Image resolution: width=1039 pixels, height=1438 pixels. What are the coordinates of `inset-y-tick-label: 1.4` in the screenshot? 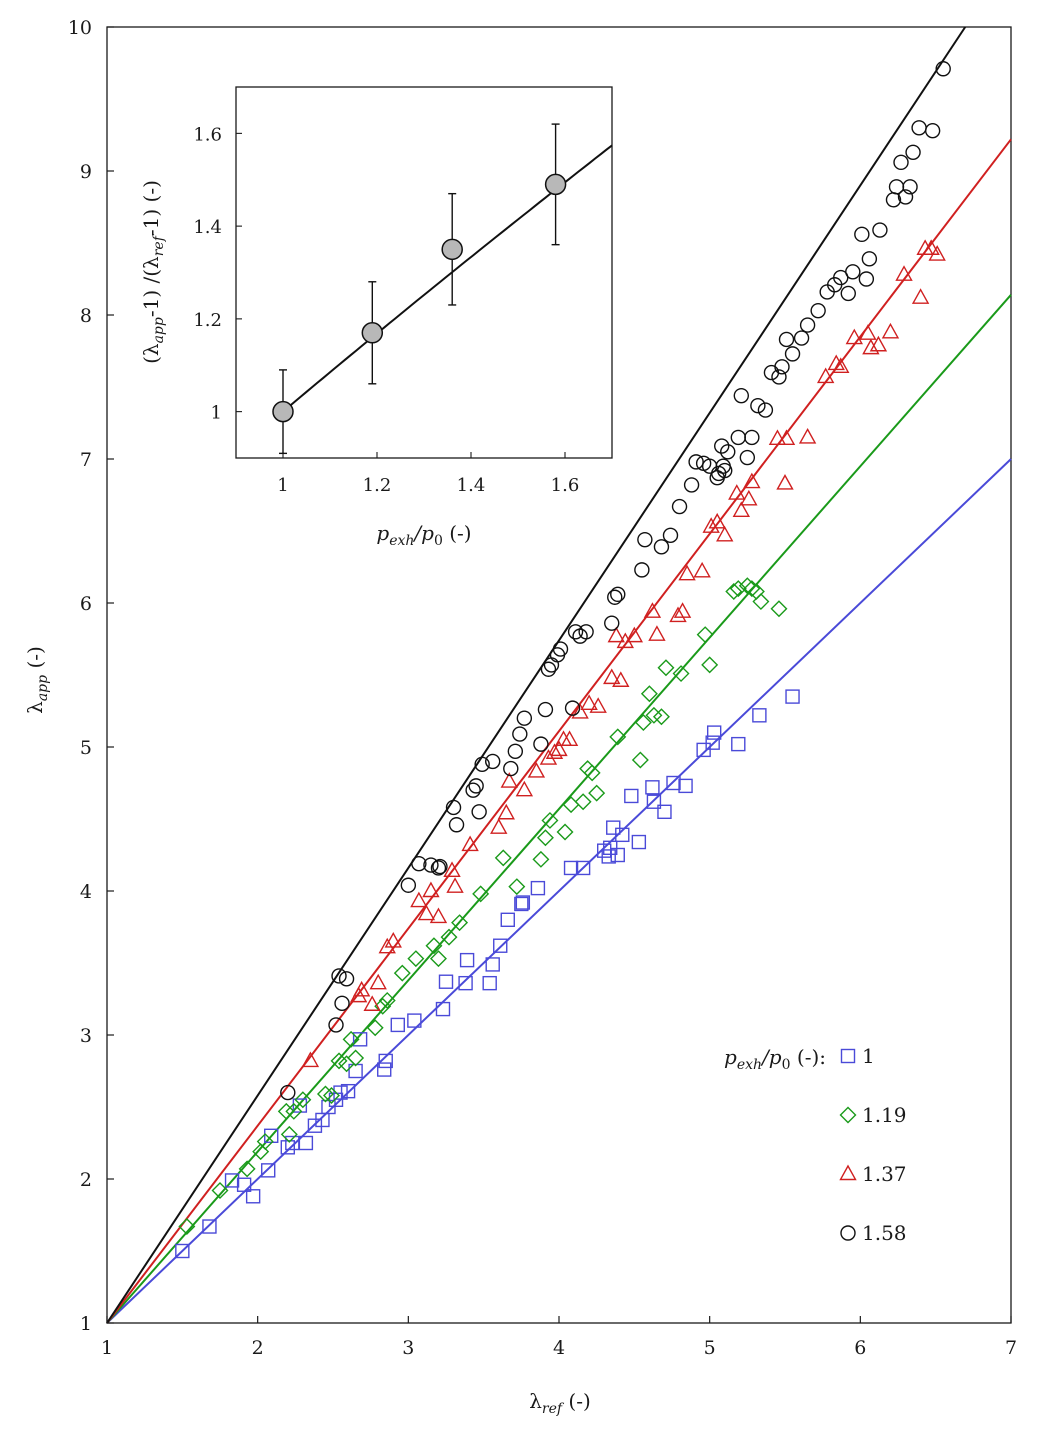 It's located at (207, 227).